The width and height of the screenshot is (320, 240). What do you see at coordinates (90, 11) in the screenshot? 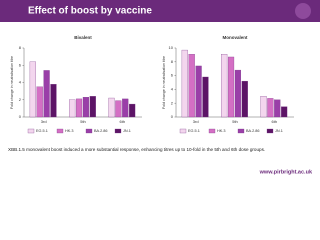
I see `slide-title: Effect of boost by vaccine` at bounding box center [90, 11].